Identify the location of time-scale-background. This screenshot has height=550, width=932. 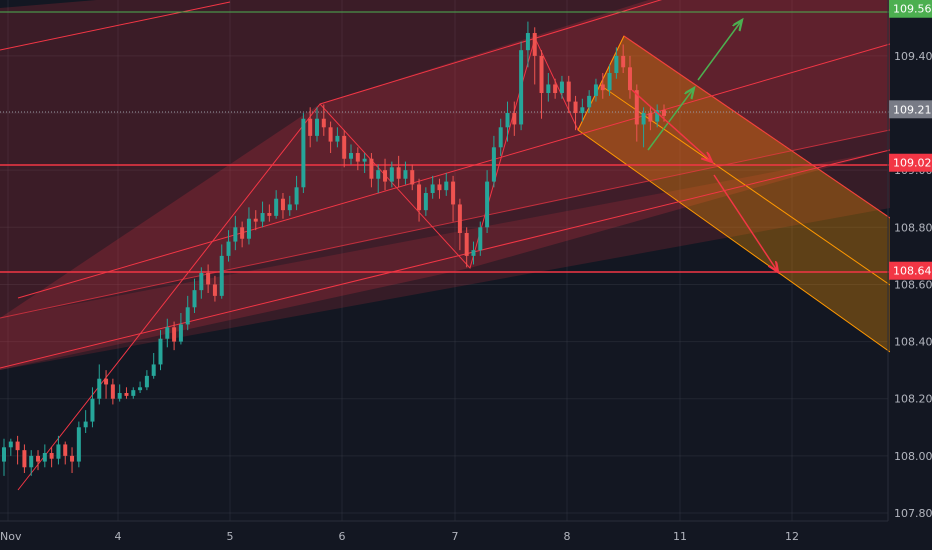
(466, 535).